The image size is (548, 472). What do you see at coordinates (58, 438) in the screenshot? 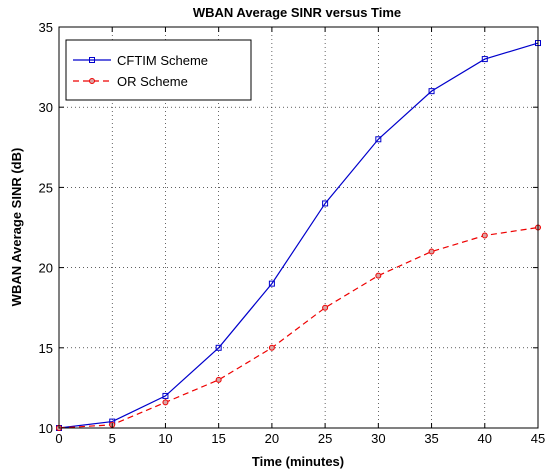
I see `x-tick-label: 0` at bounding box center [58, 438].